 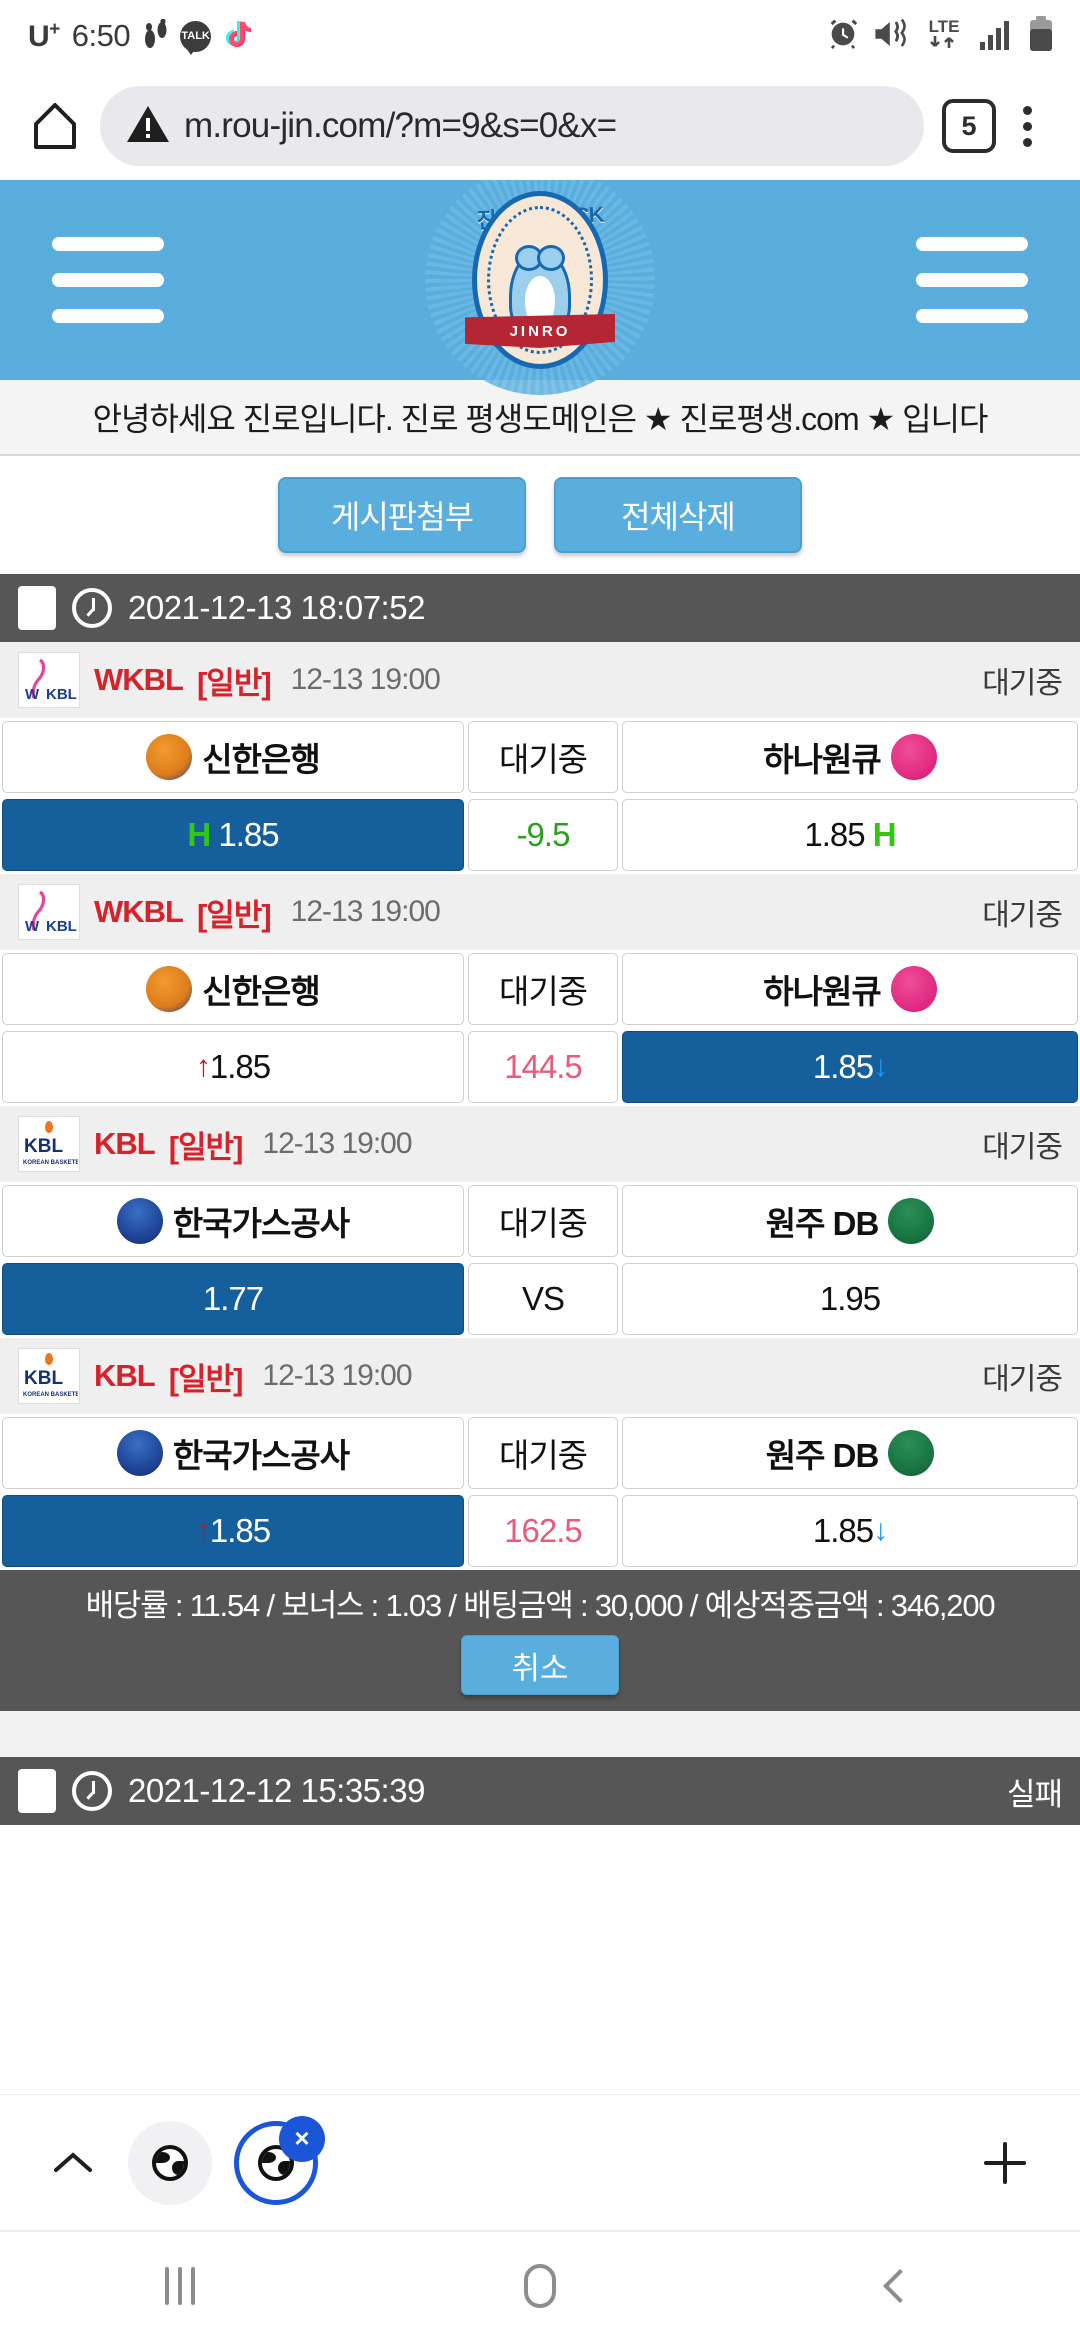 I want to click on cancel-button: 취소, so click(x=540, y=1665).